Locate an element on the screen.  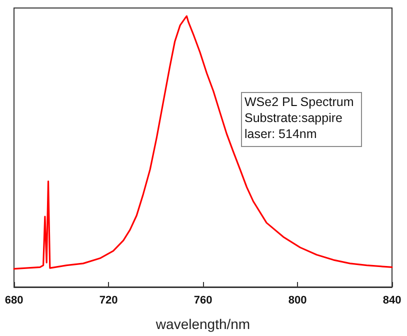
x-axis-title: wavelength/nm is located at coordinates (202, 324).